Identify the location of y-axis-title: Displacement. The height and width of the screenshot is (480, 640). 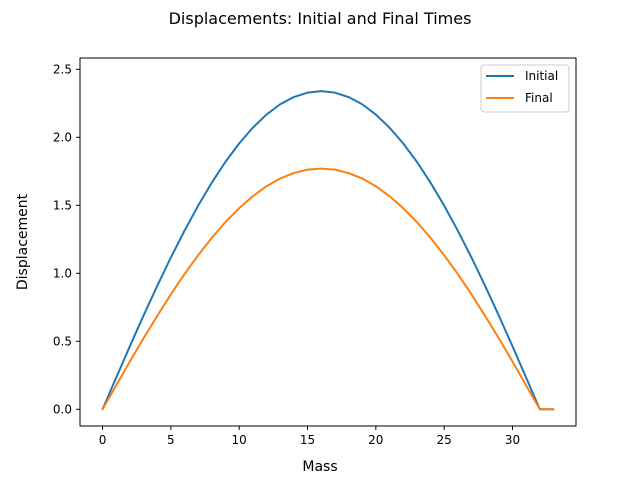
(23, 241).